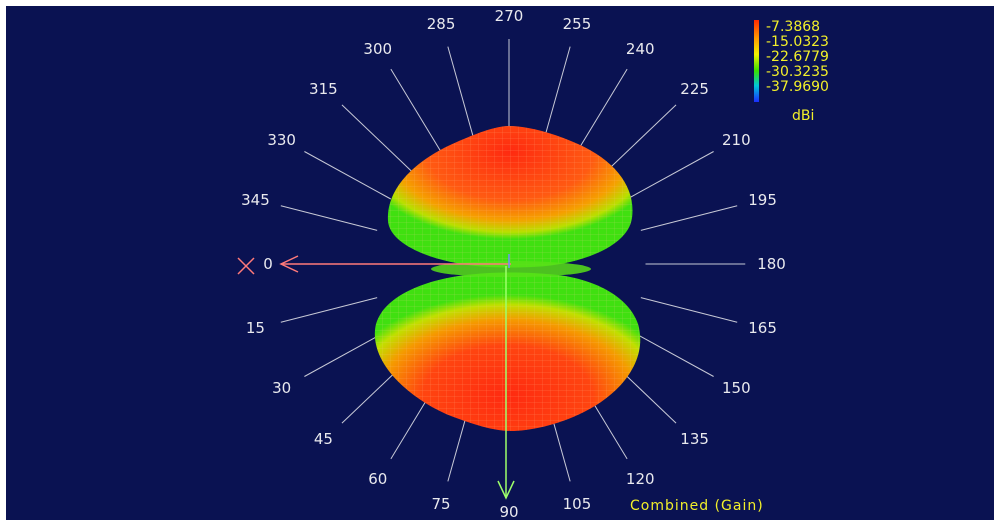  I want to click on angle-label-210: 210, so click(736, 140).